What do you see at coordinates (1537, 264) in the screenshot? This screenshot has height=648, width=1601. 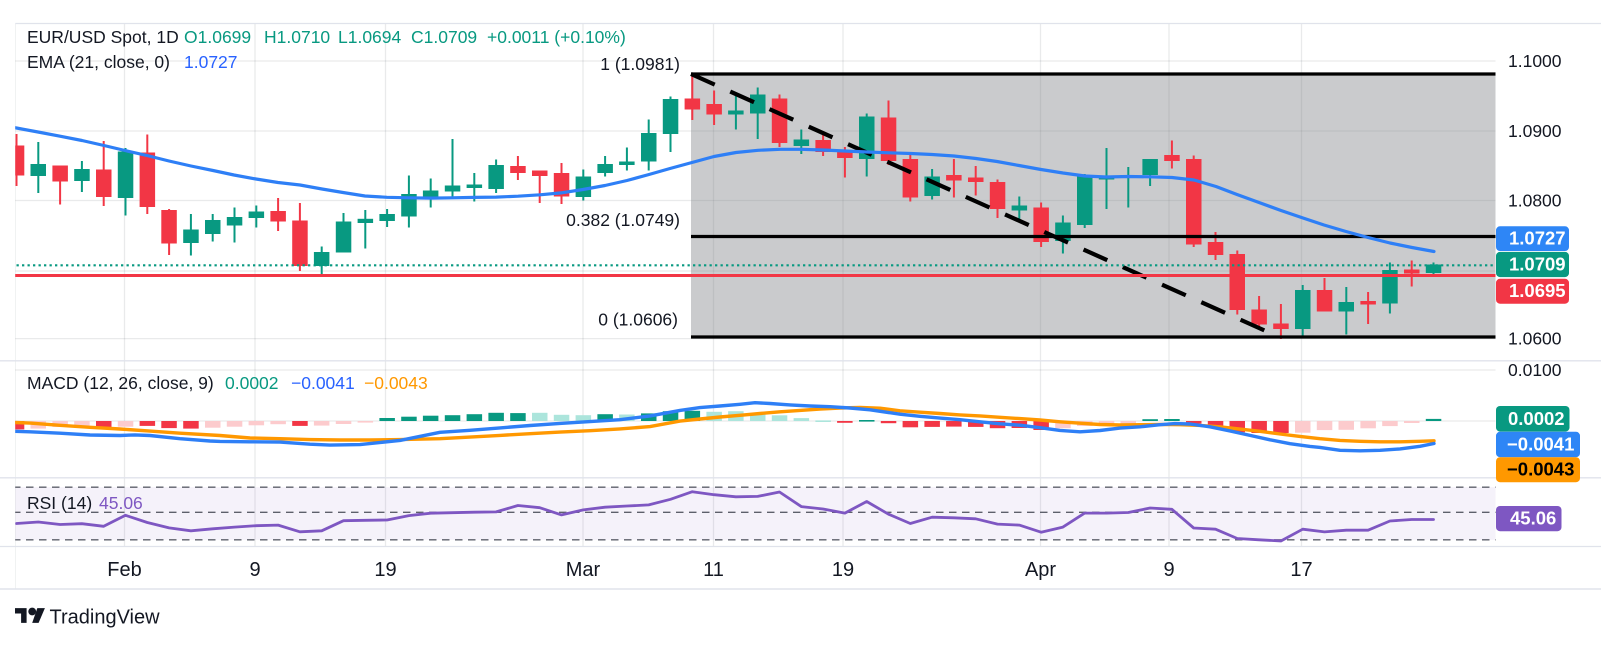 I see `svg-text: 1.0709` at bounding box center [1537, 264].